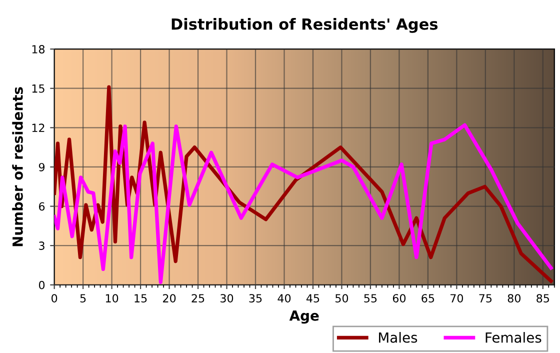  Describe the element at coordinates (38, 49) in the screenshot. I see `y-tick-label: 18` at that location.